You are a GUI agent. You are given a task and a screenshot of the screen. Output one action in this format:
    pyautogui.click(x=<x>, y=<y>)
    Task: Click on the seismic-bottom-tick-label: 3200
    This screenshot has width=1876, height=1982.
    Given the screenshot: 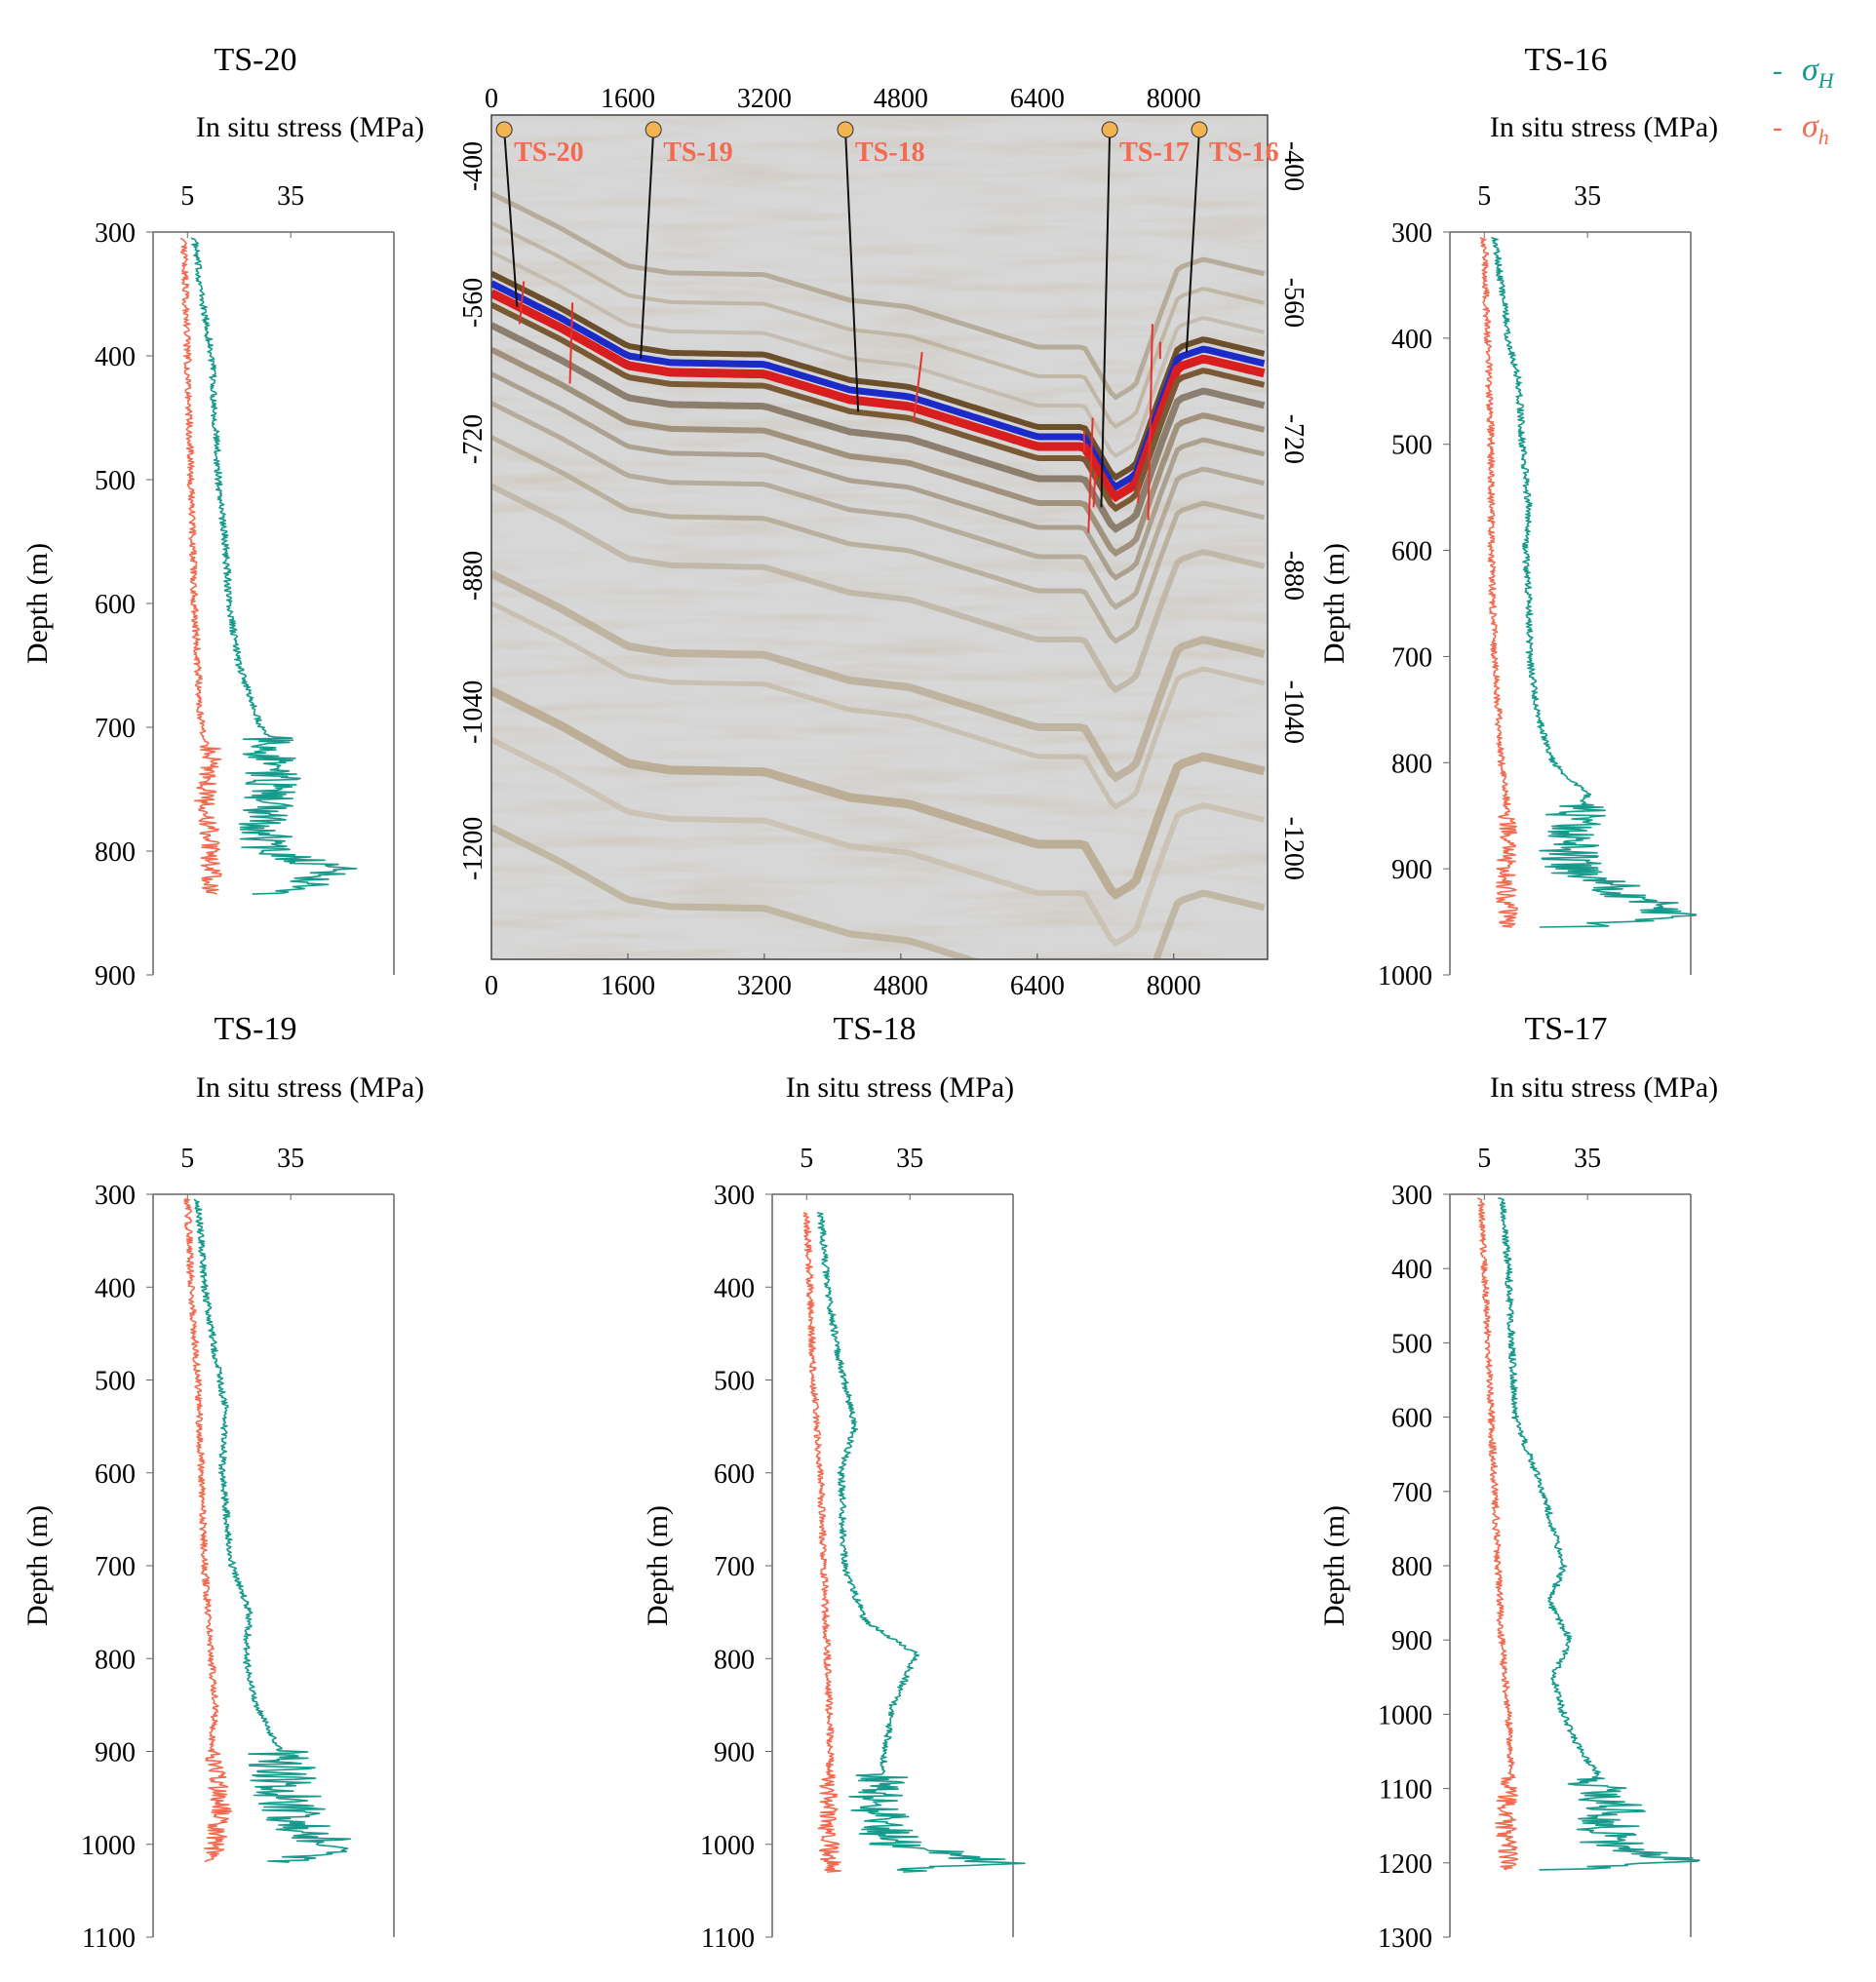 What is the action you would take?
    pyautogui.click(x=764, y=986)
    